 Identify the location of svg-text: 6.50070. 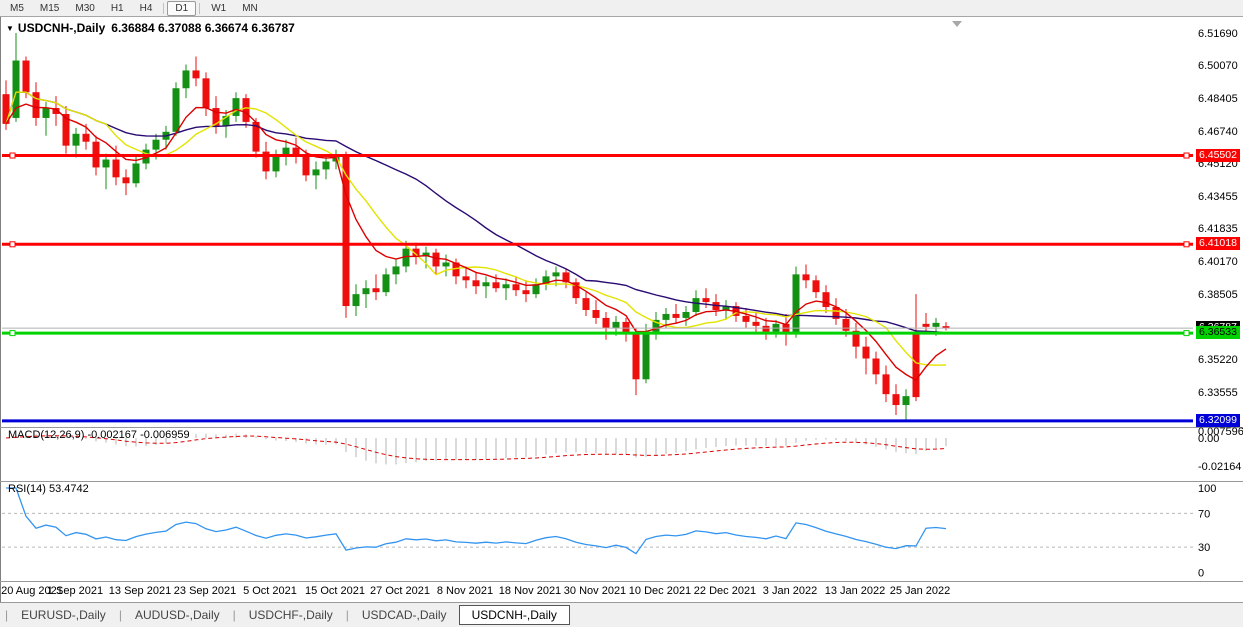
(1218, 66).